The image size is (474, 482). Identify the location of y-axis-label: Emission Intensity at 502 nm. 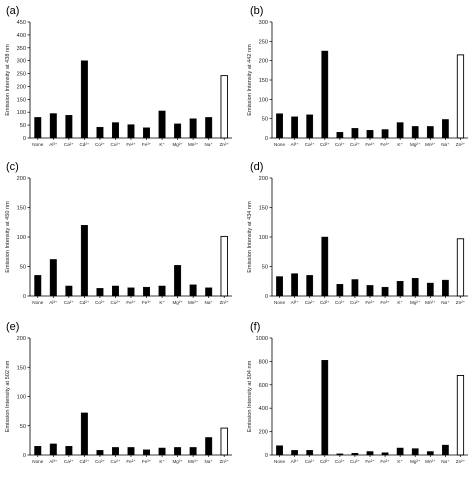
(8, 396).